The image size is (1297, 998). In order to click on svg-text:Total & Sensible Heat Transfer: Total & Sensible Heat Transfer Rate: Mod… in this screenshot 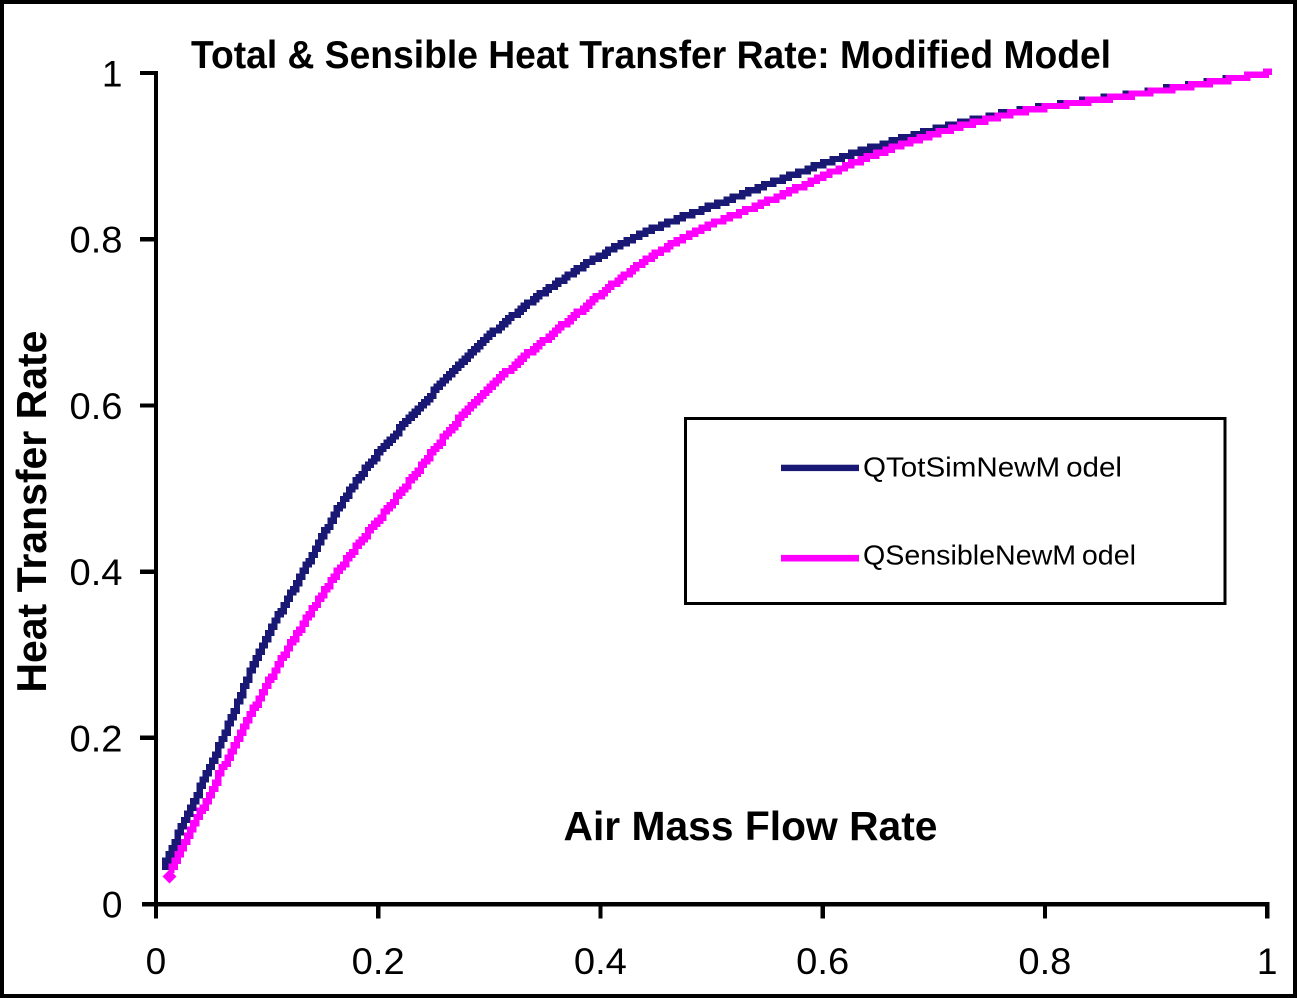, I will do `click(651, 55)`.